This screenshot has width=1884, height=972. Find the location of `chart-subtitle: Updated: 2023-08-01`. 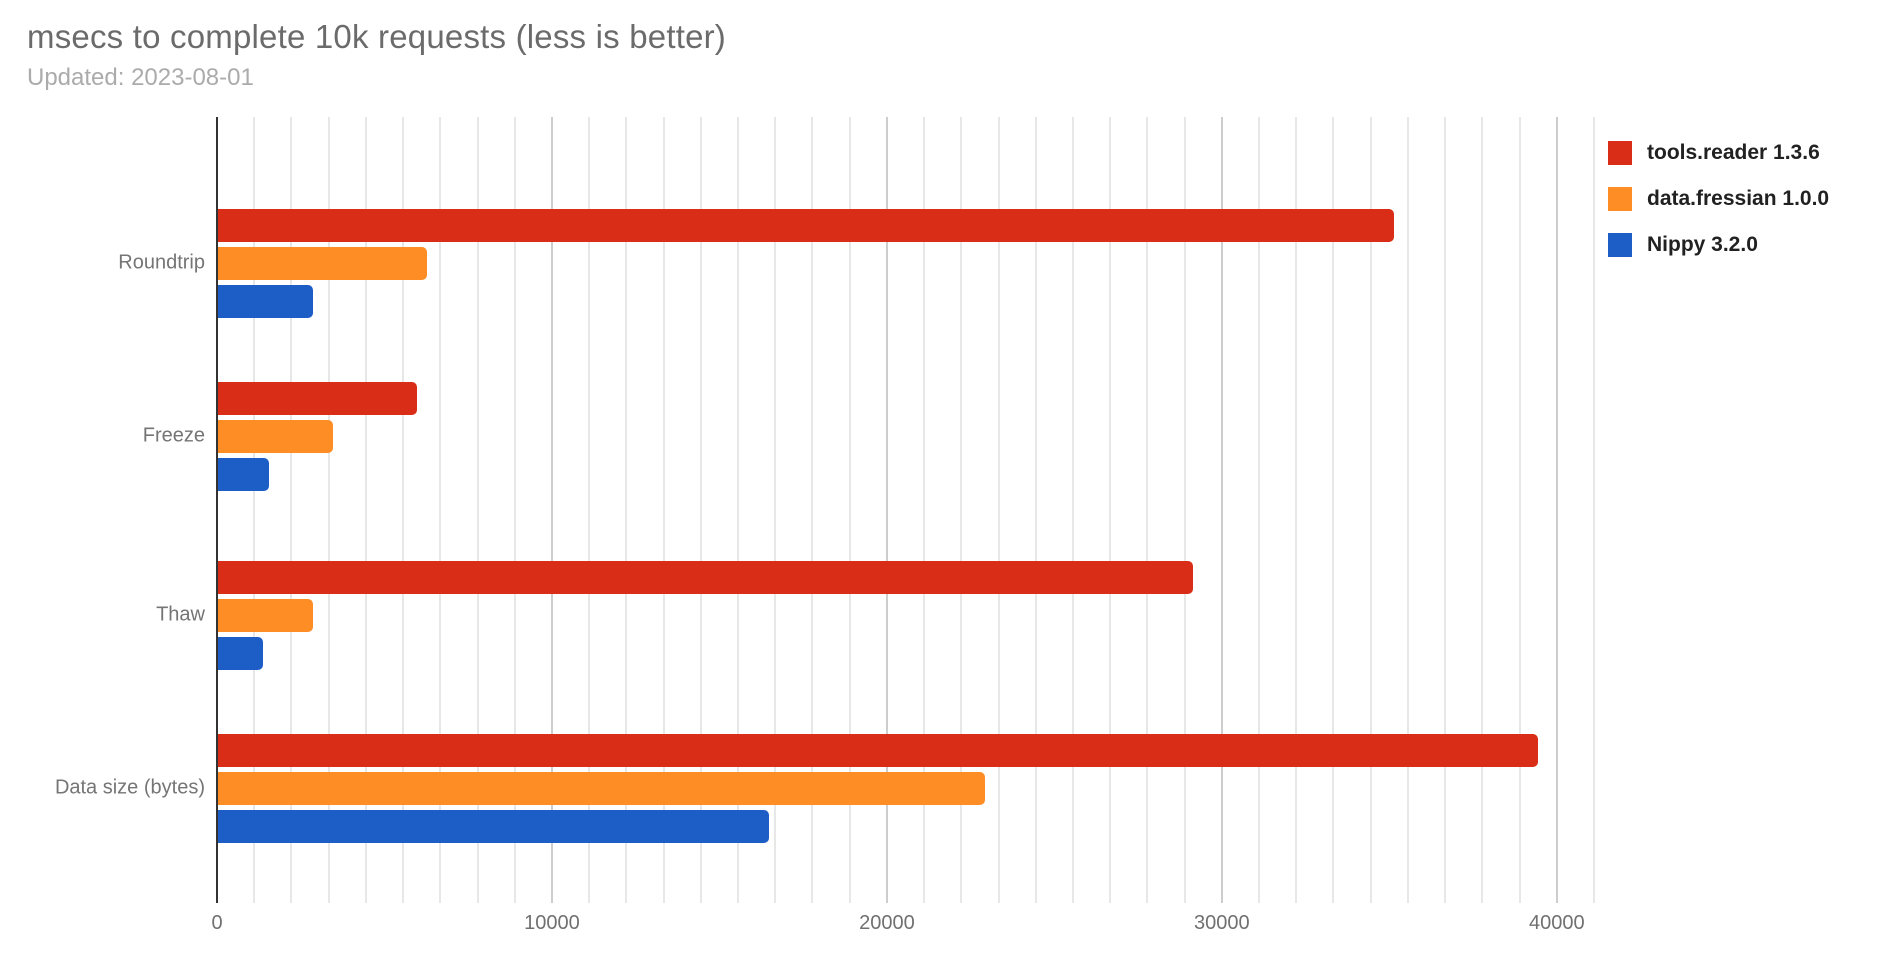

chart-subtitle: Updated: 2023-08-01 is located at coordinates (140, 77).